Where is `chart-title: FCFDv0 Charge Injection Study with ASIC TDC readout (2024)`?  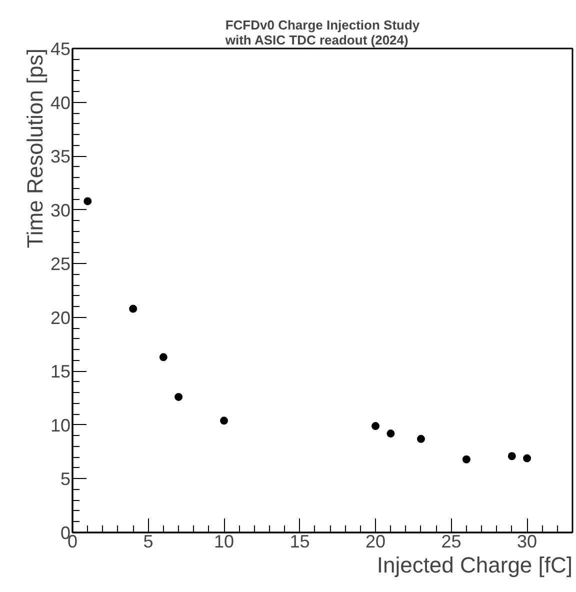 chart-title: FCFDv0 Charge Injection Study with ASIC TDC readout (2024) is located at coordinates (322, 33).